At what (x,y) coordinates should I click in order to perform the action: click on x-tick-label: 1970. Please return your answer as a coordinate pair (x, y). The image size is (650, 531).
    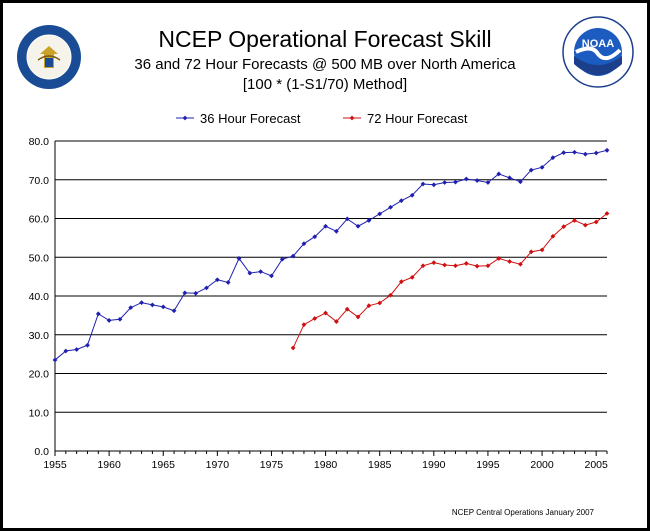
    Looking at the image, I should click on (218, 465).